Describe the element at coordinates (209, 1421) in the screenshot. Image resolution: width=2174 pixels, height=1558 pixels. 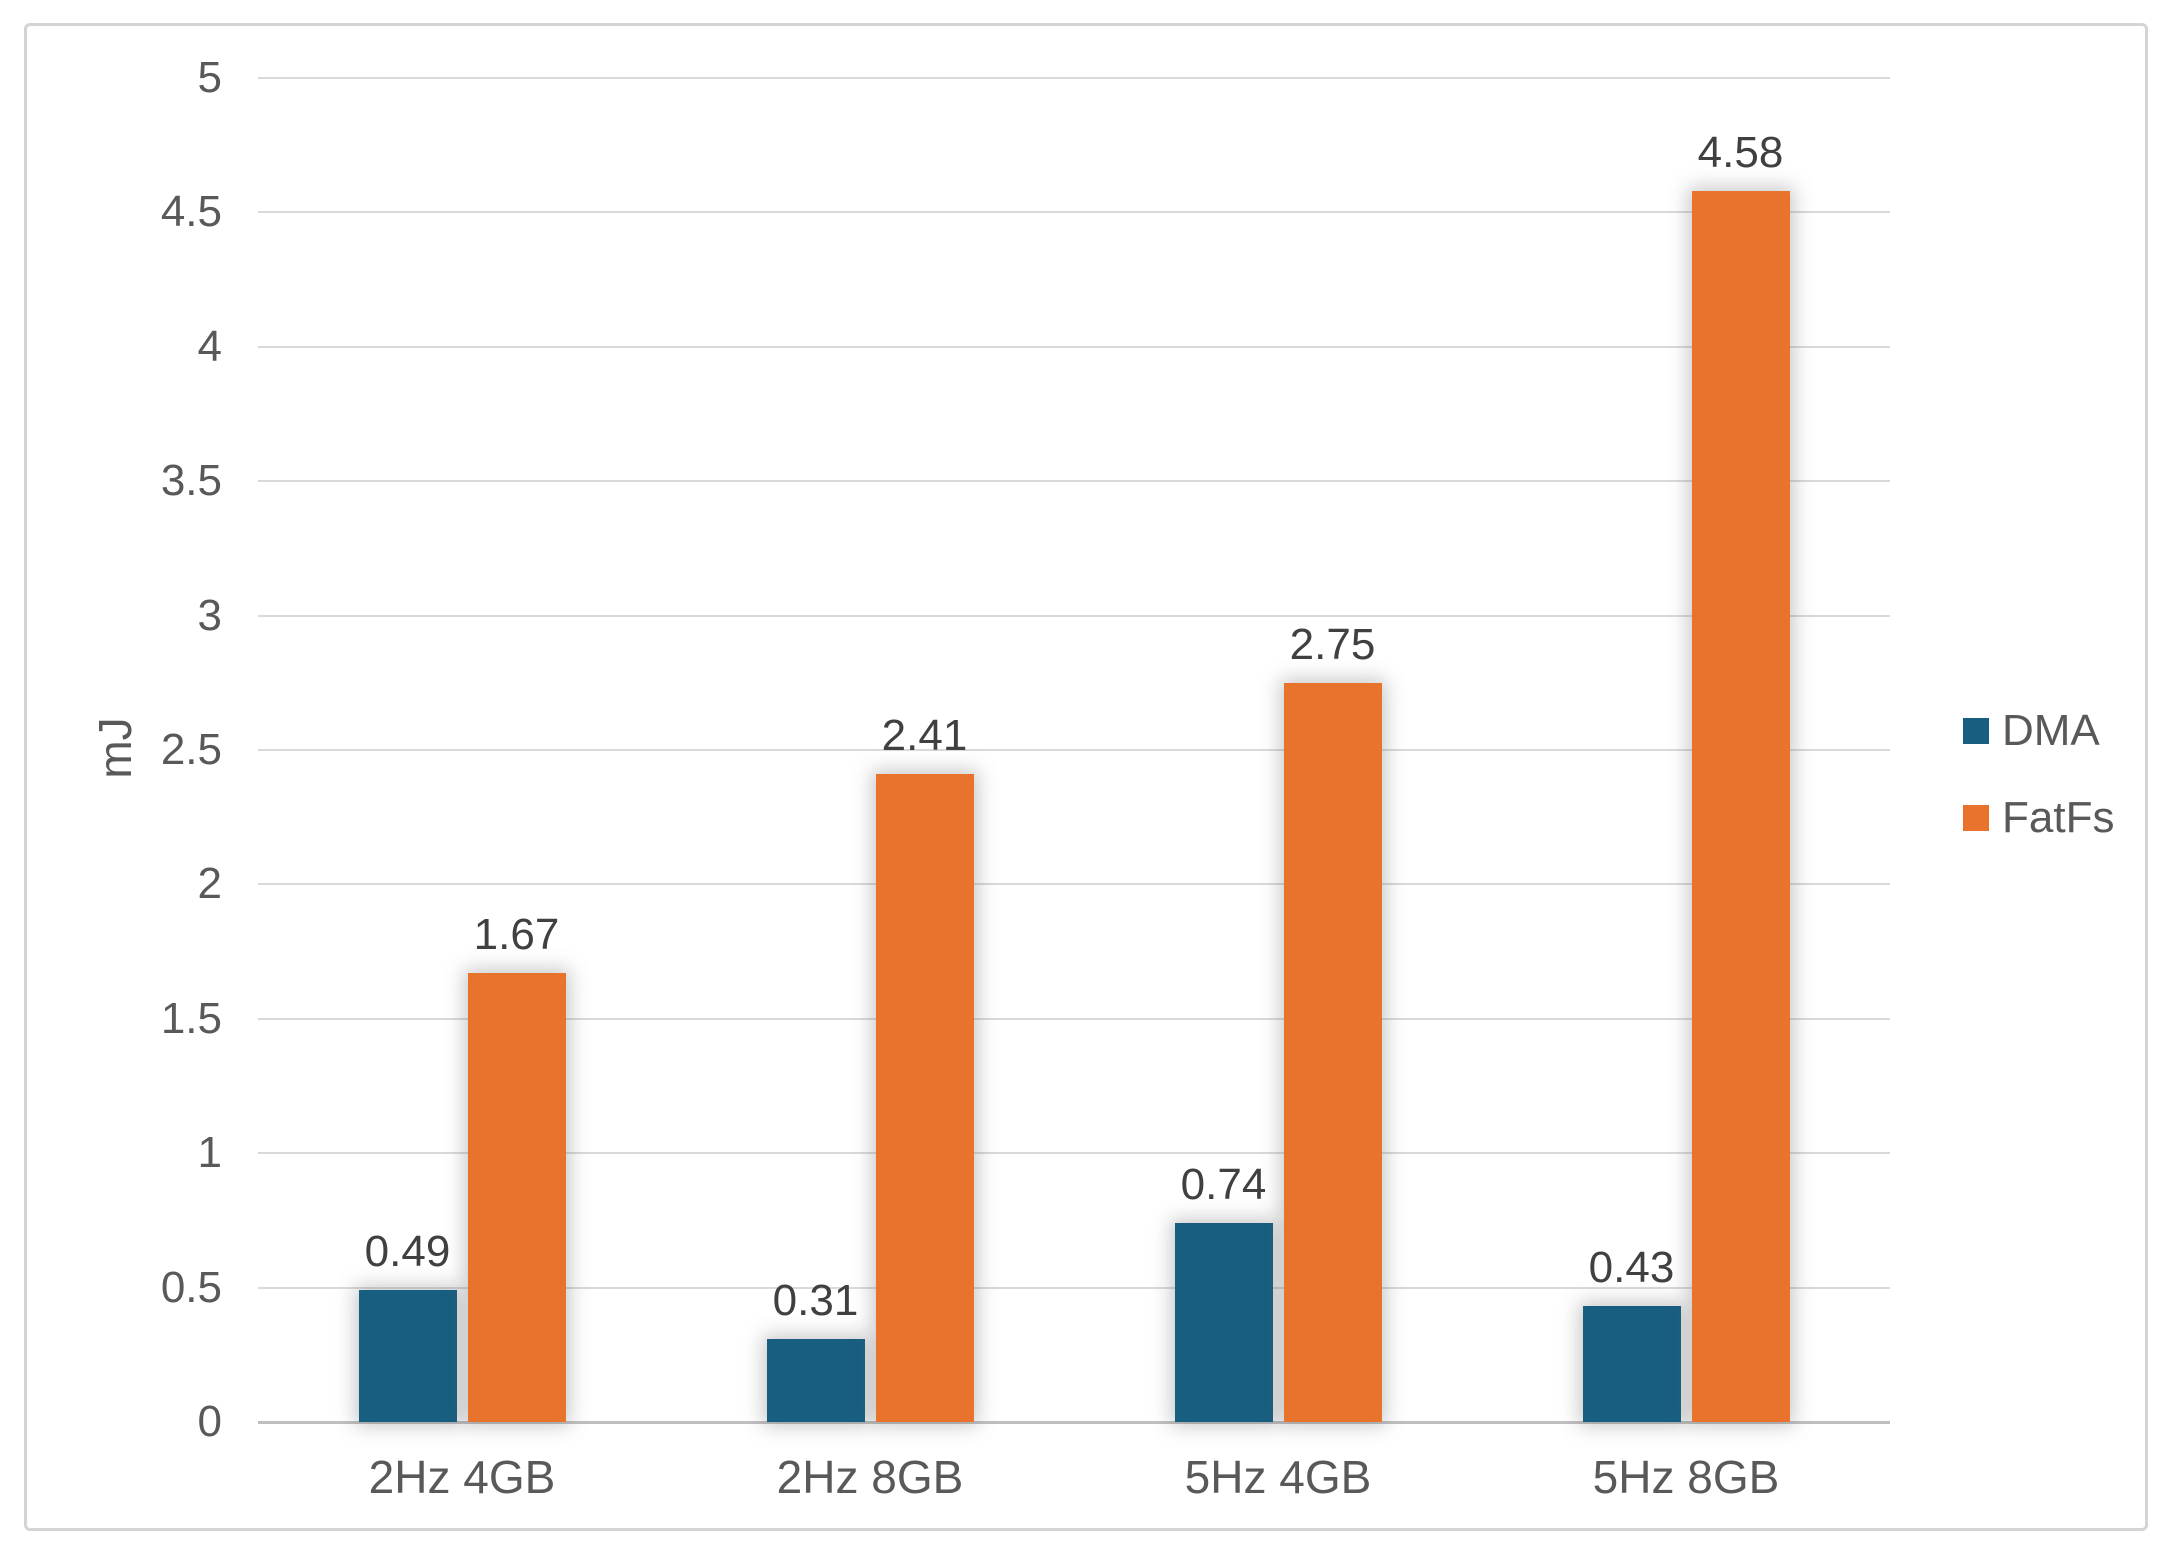
I see `y-tick-label: 0` at that location.